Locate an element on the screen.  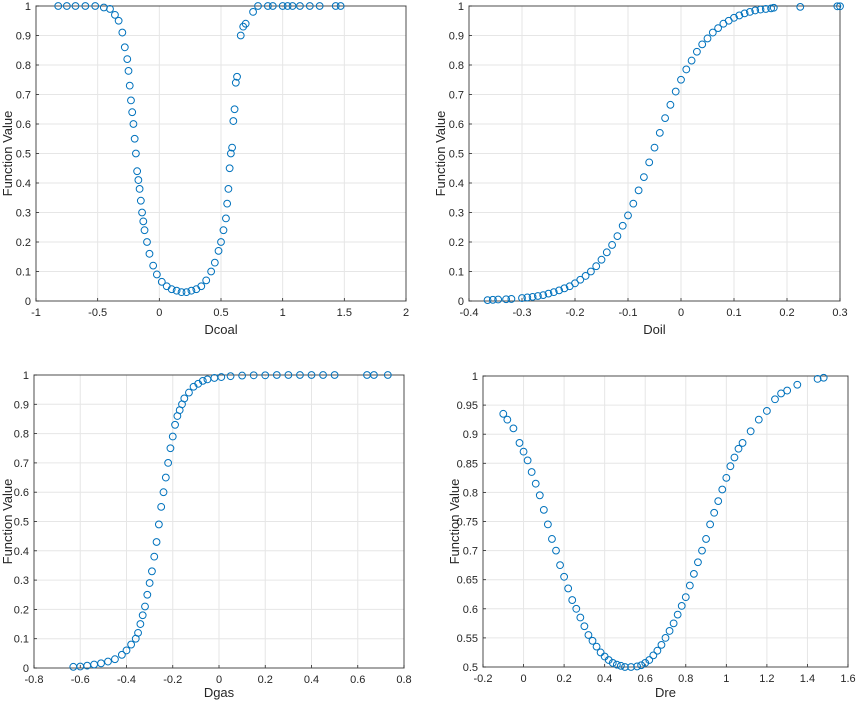
x-tick-label: -0.2 is located at coordinates (483, 679).